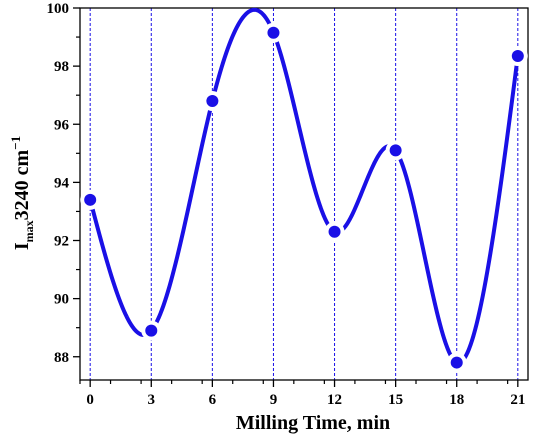  Describe the element at coordinates (61, 242) in the screenshot. I see `y-tick-label: 92` at that location.